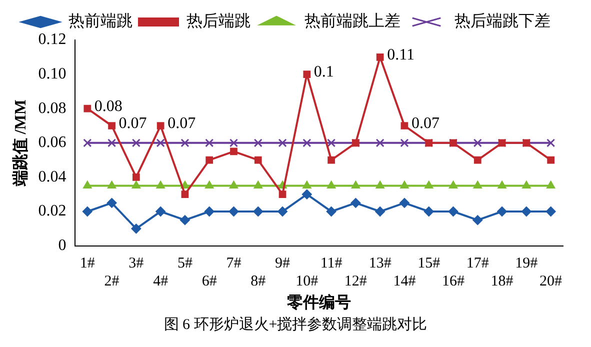 This screenshot has height=347, width=591. Describe the element at coordinates (526, 264) in the screenshot. I see `x-tick-label: 19#` at that location.